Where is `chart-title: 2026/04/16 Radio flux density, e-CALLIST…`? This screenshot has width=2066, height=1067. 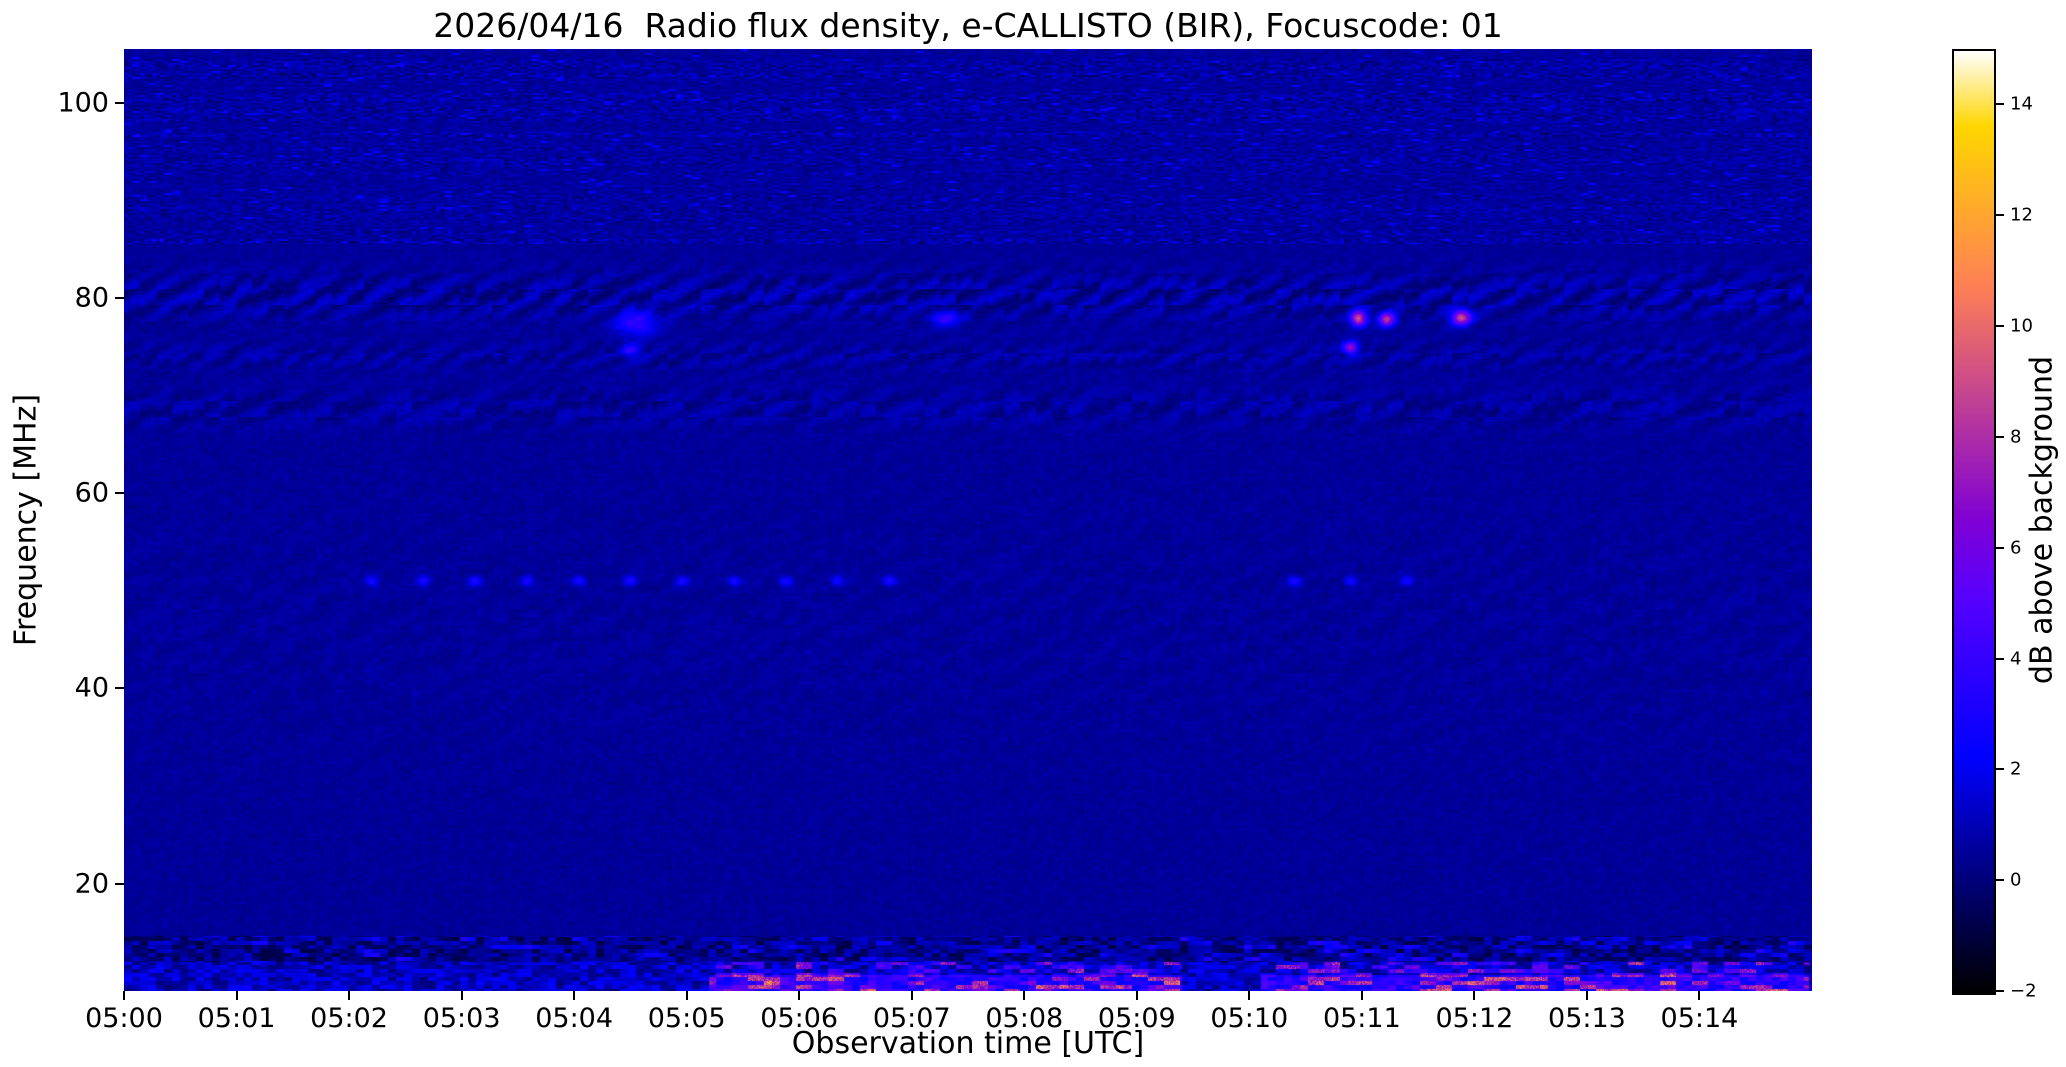 chart-title: 2026/04/16 Radio flux density, e-CALLIST… is located at coordinates (968, 25).